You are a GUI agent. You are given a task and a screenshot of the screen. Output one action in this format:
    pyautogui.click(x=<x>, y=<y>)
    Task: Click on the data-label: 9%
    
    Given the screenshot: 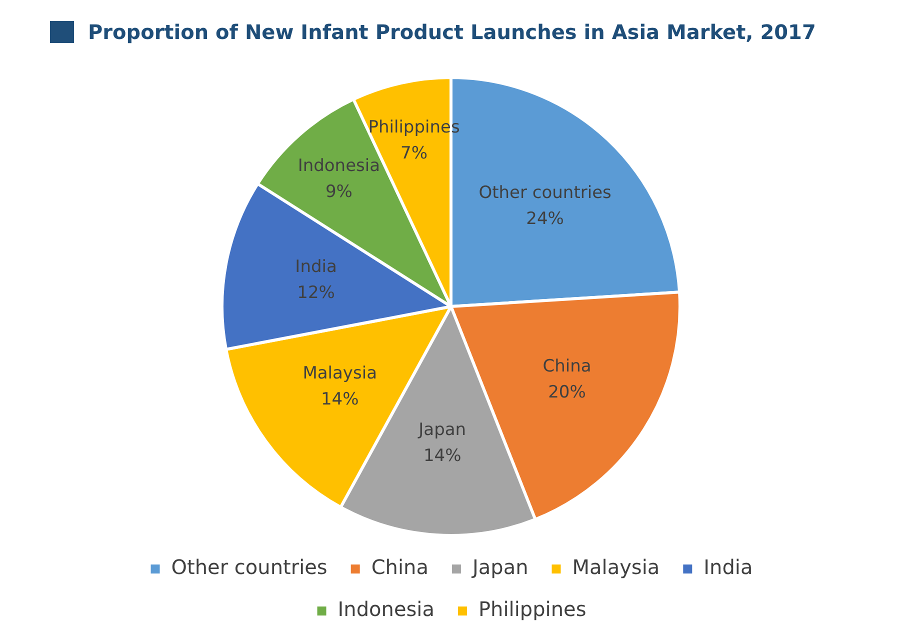 What is the action you would take?
    pyautogui.click(x=338, y=192)
    